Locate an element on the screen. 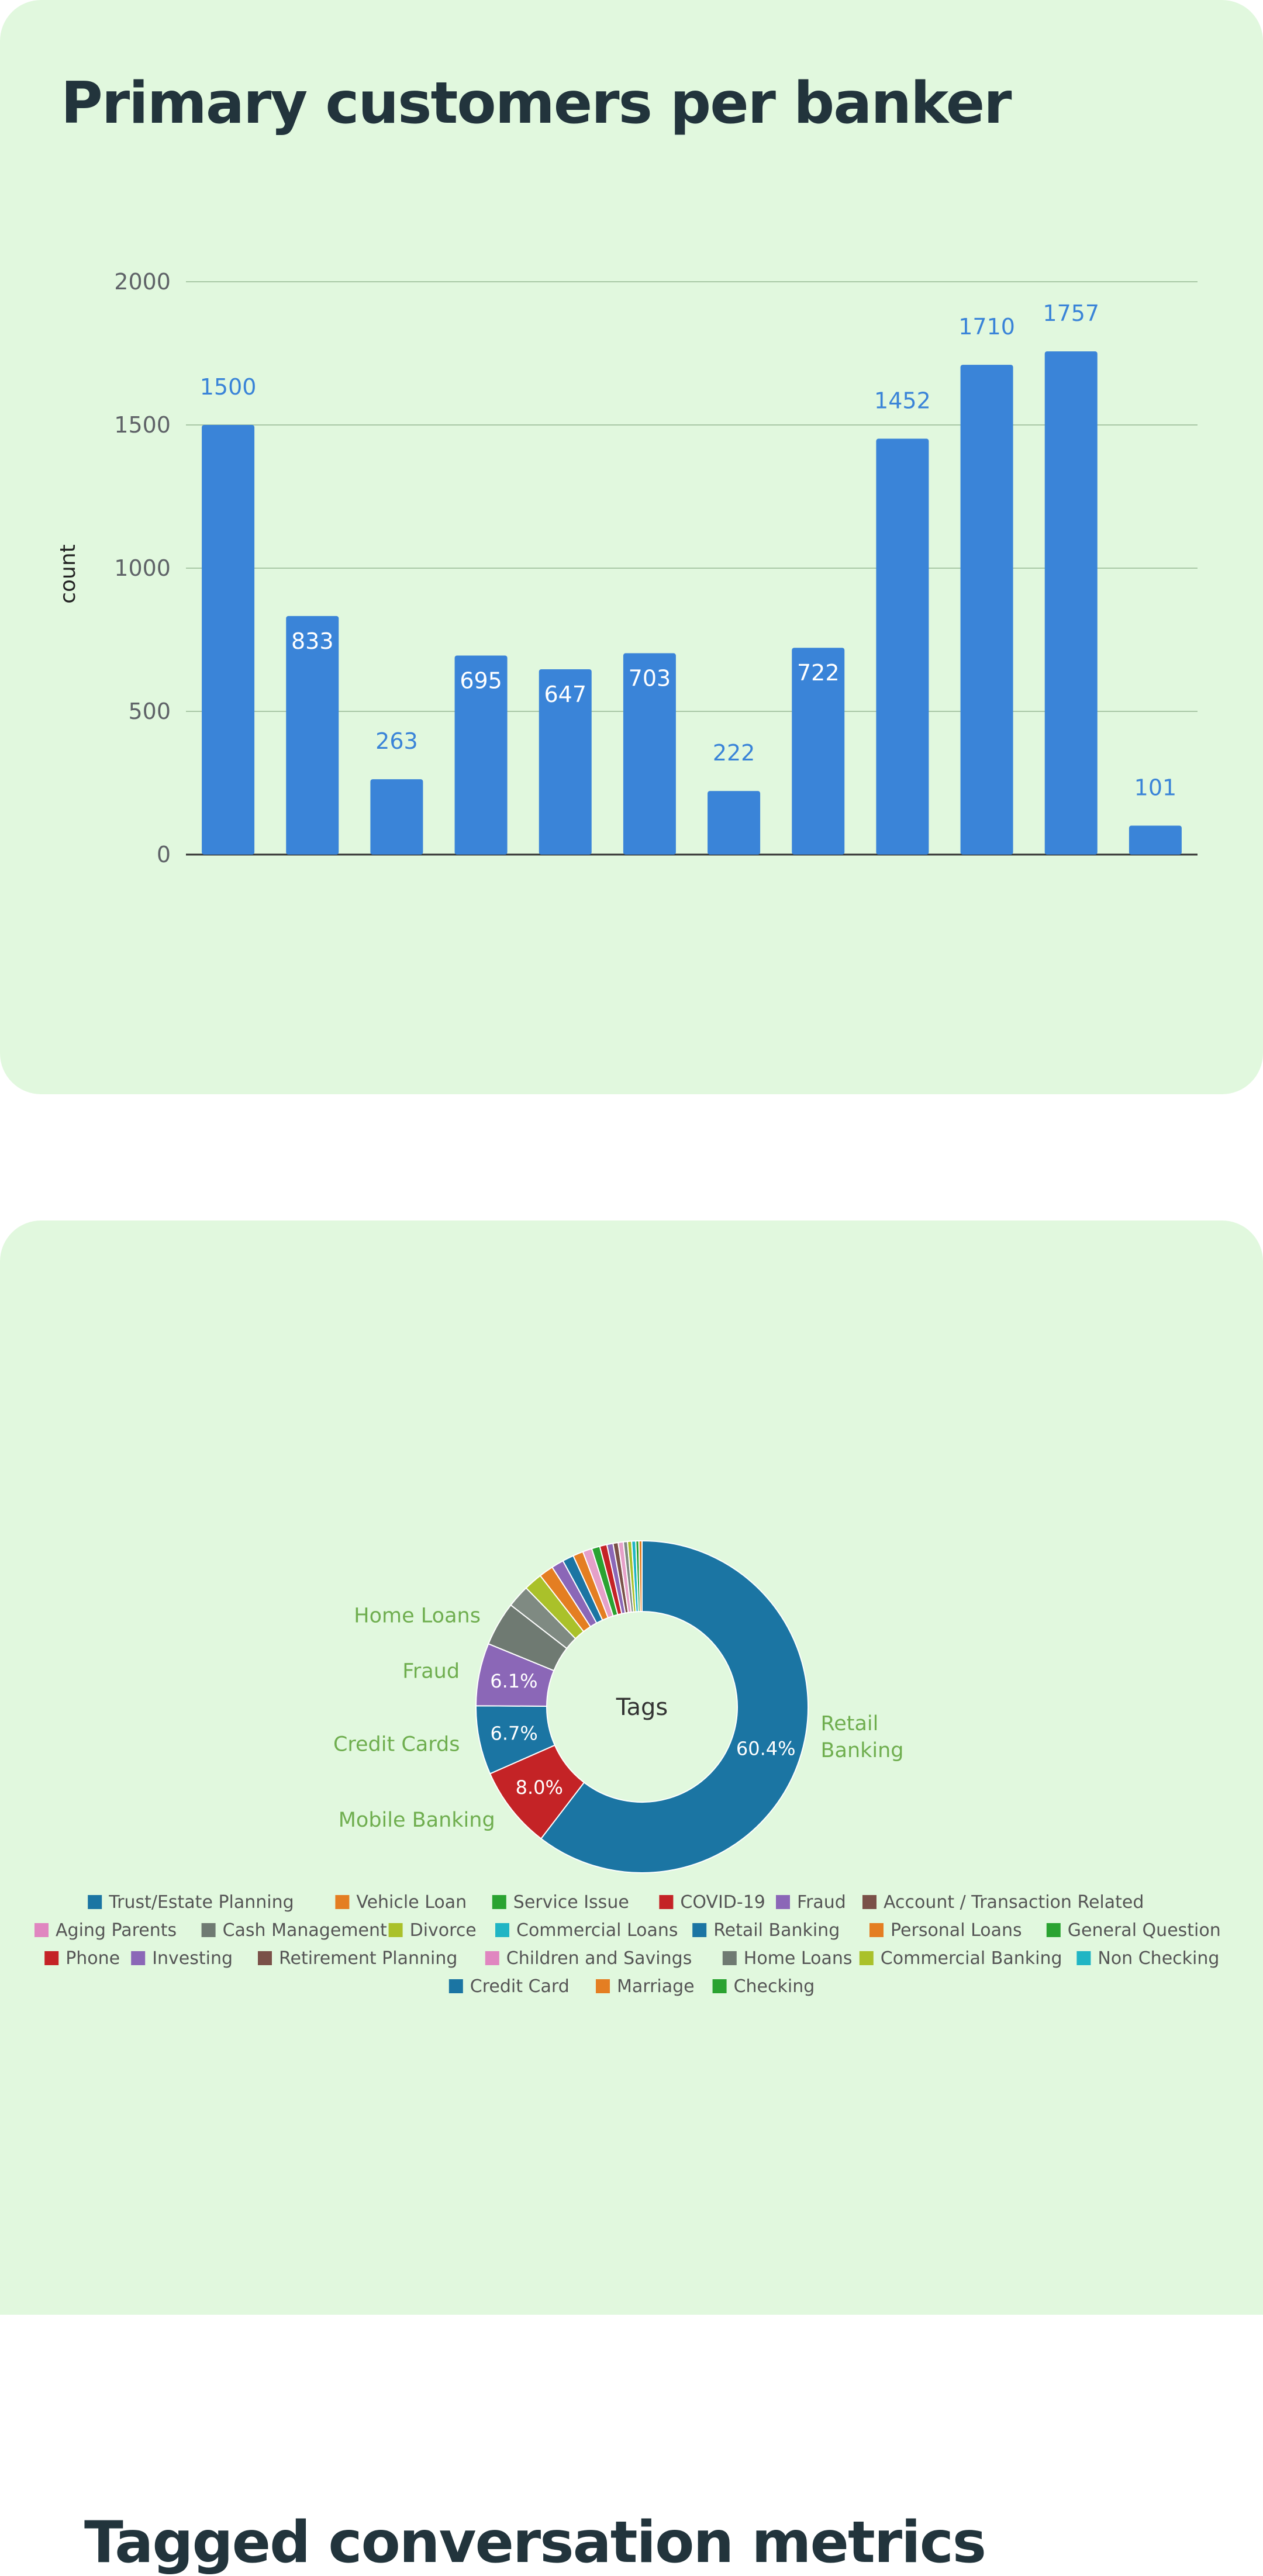 The height and width of the screenshot is (2576, 1263). slice-callout-label: Fraud is located at coordinates (431, 1671).